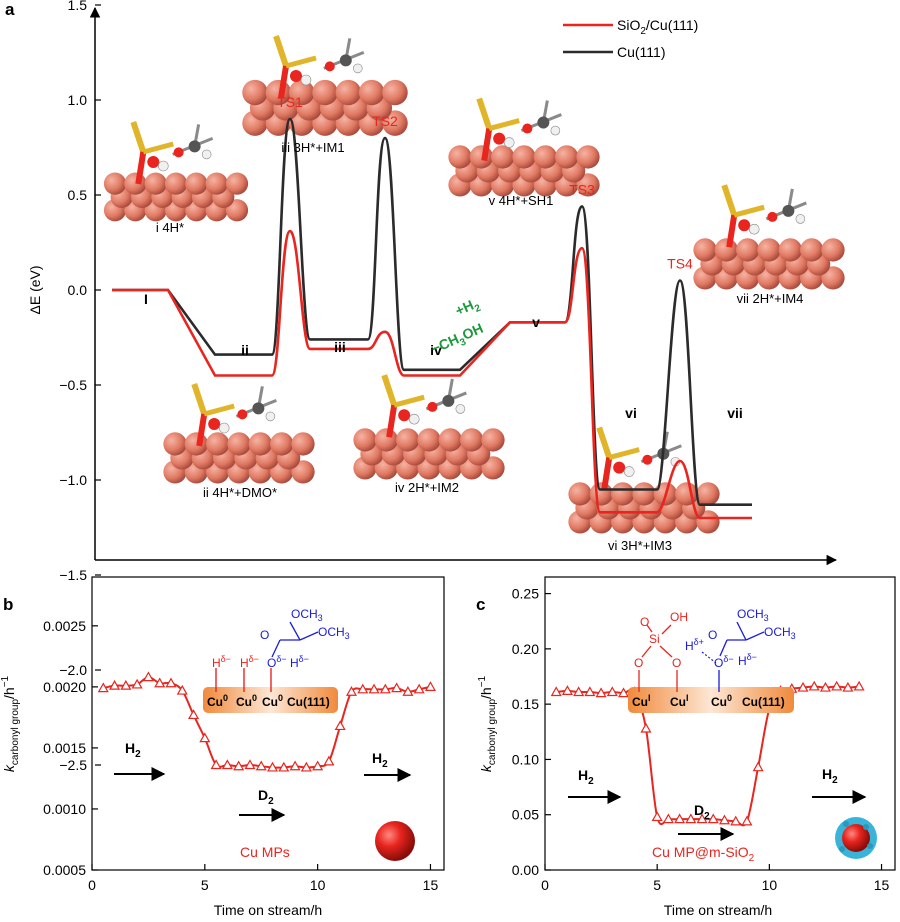 The height and width of the screenshot is (922, 900). What do you see at coordinates (299, 662) in the screenshot?
I see `b-scheme-h-3: Hδ−` at bounding box center [299, 662].